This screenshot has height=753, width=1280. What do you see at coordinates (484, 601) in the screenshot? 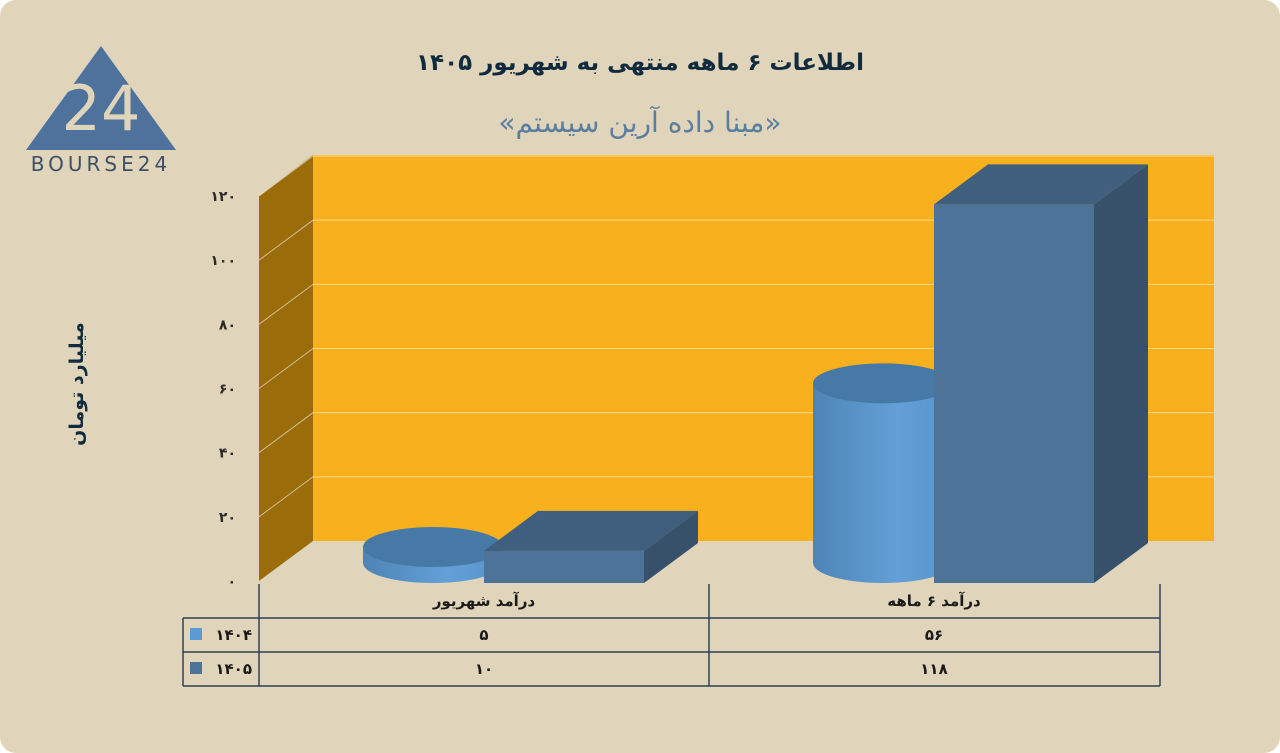
I see `category-label: درآمد شهریور` at bounding box center [484, 601].